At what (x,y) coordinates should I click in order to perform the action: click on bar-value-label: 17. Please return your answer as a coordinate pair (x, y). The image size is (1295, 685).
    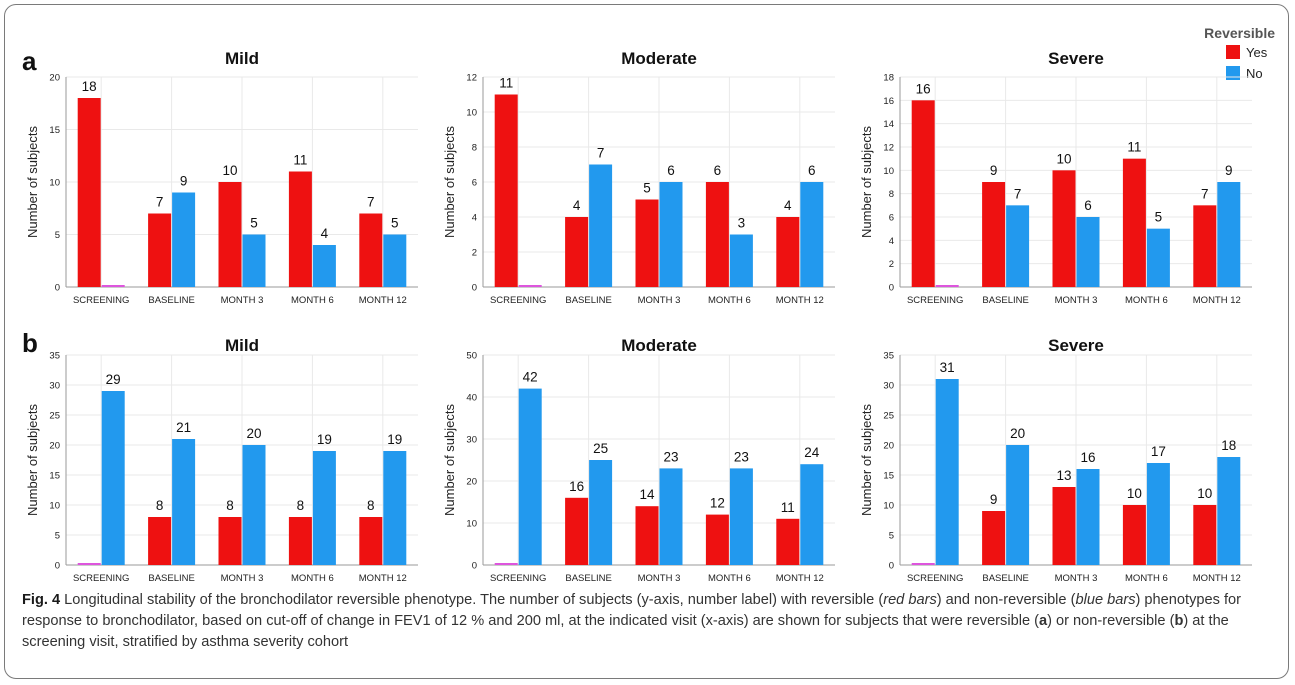
    Looking at the image, I should click on (1158, 451).